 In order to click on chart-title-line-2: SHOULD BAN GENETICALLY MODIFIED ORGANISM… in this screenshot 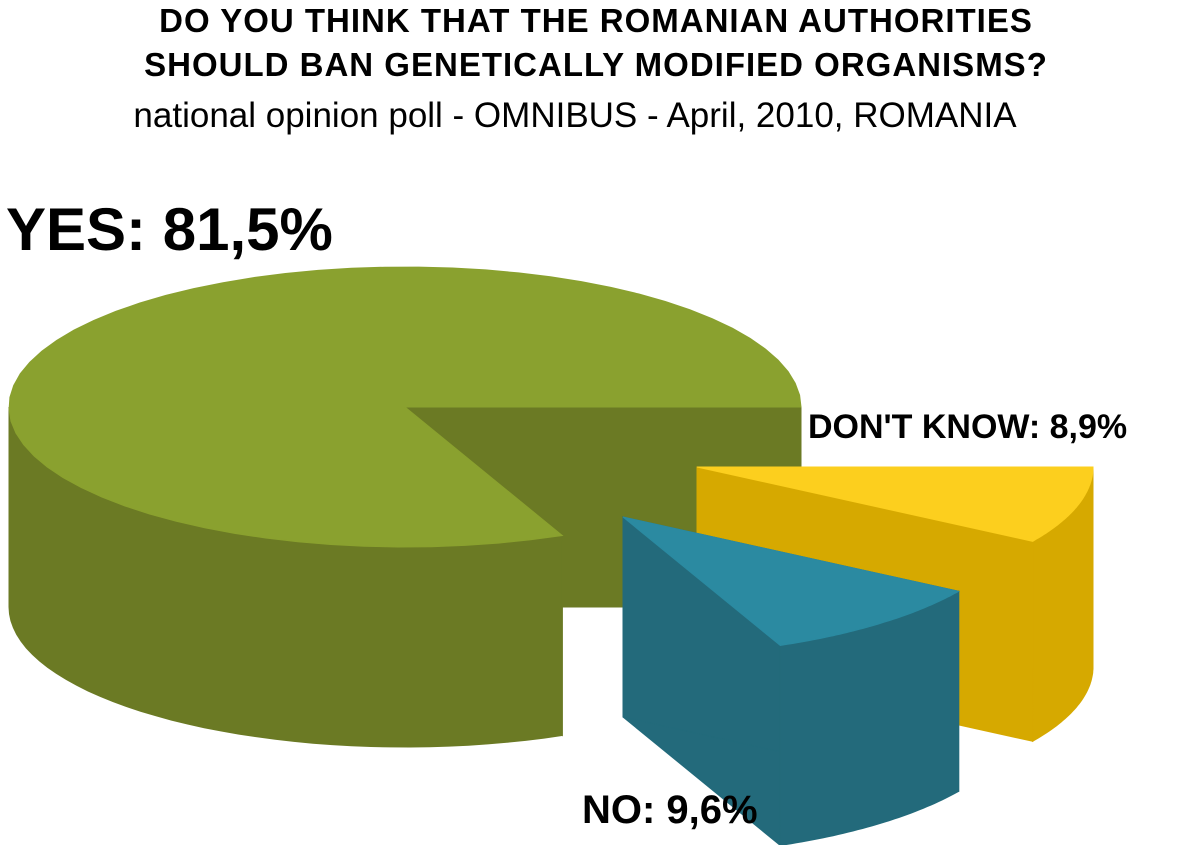, I will do `click(596, 64)`.